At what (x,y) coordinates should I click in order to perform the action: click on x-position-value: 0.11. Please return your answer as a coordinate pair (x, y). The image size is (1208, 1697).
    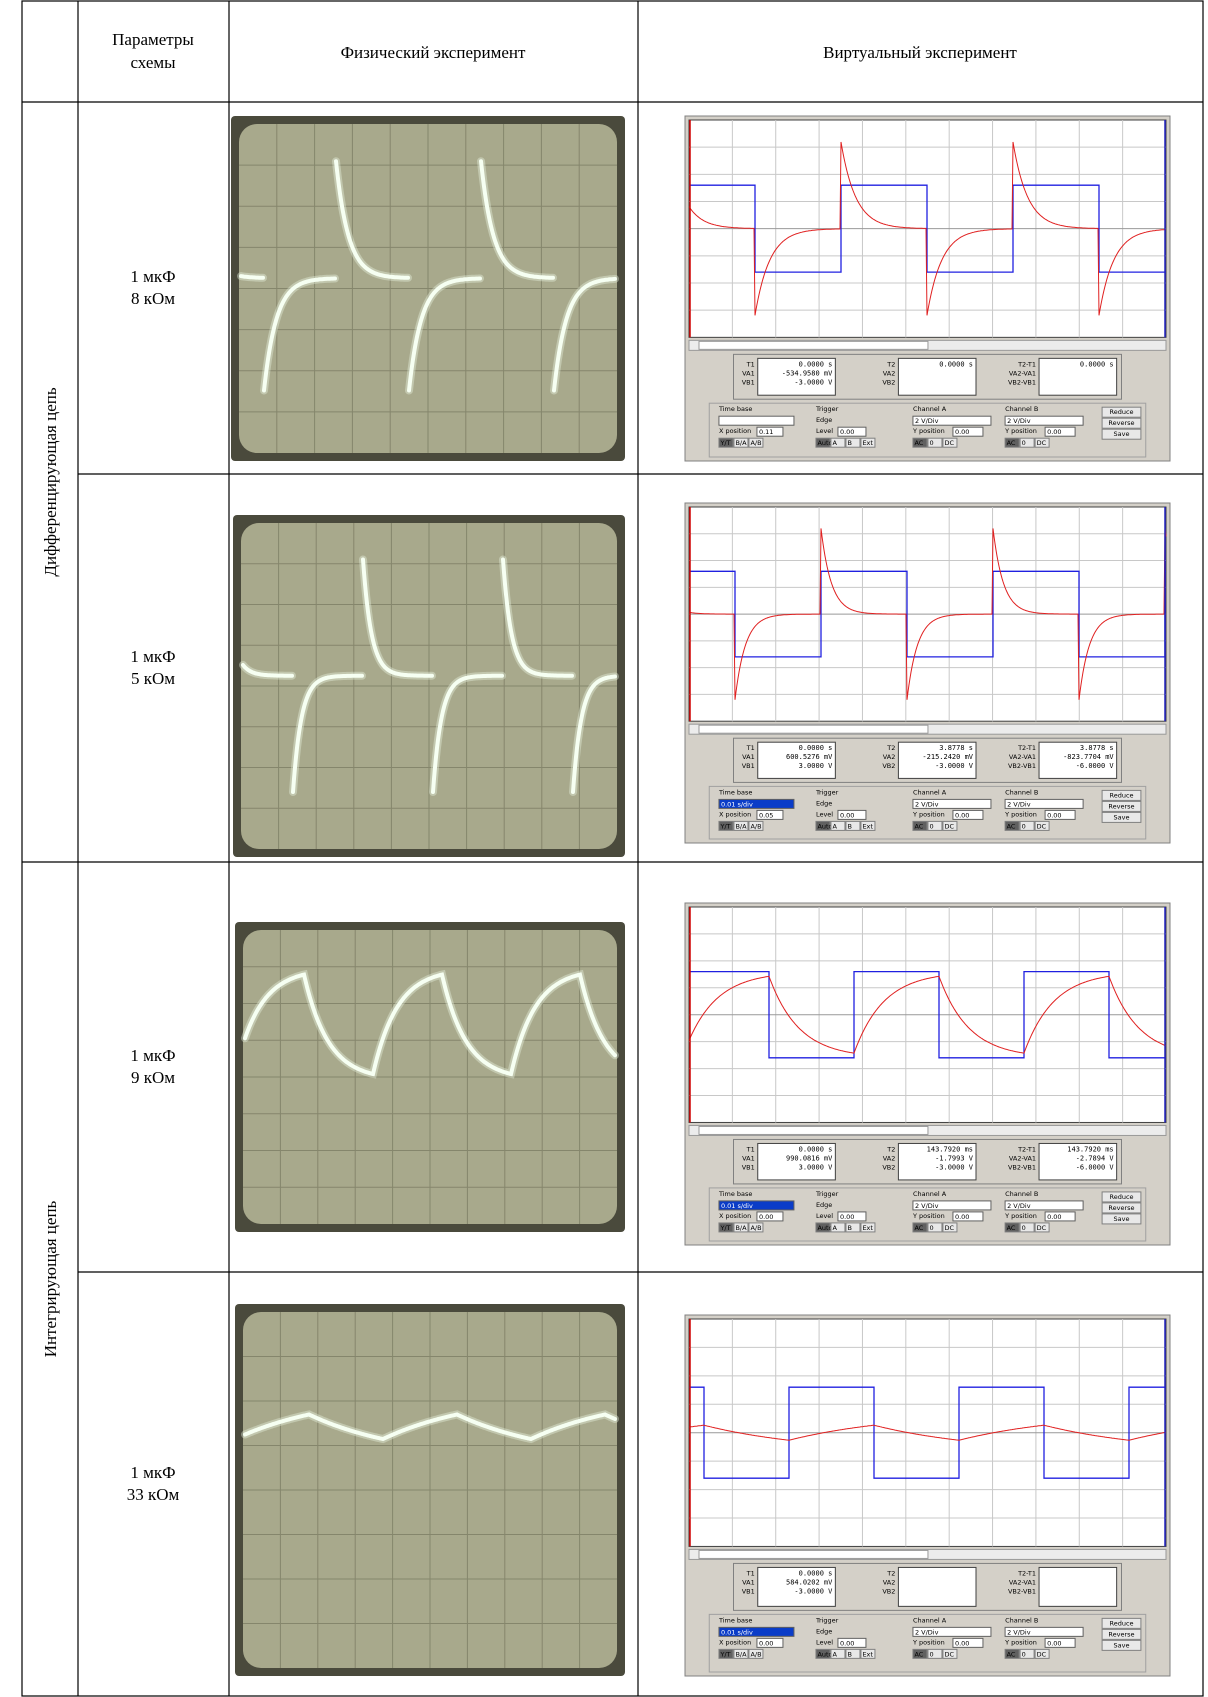
    Looking at the image, I should click on (766, 432).